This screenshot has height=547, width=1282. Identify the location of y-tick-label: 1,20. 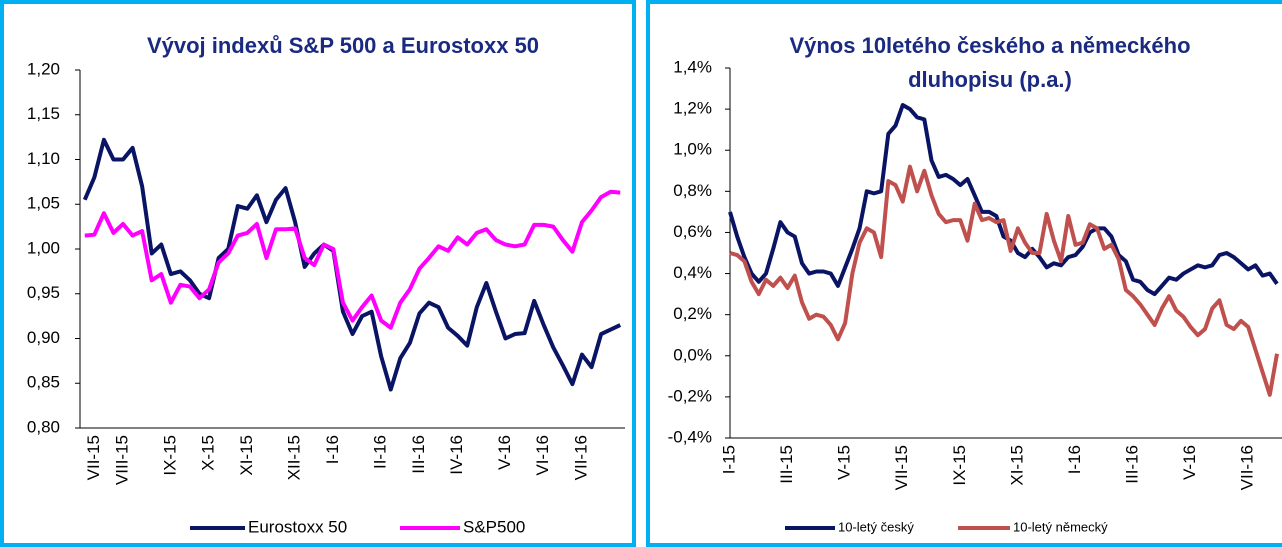
(43, 68).